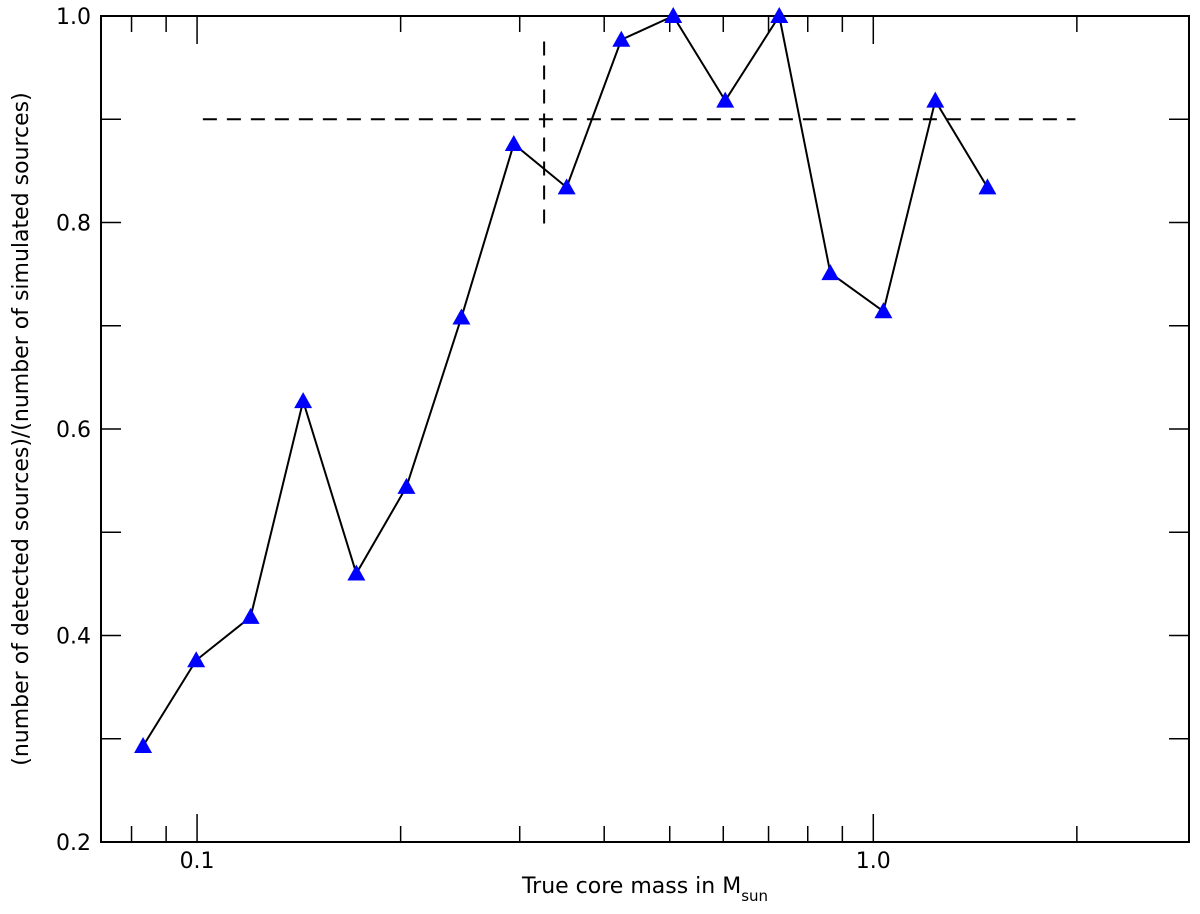  I want to click on x-axis-label: True core mass in Msun, so click(644, 889).